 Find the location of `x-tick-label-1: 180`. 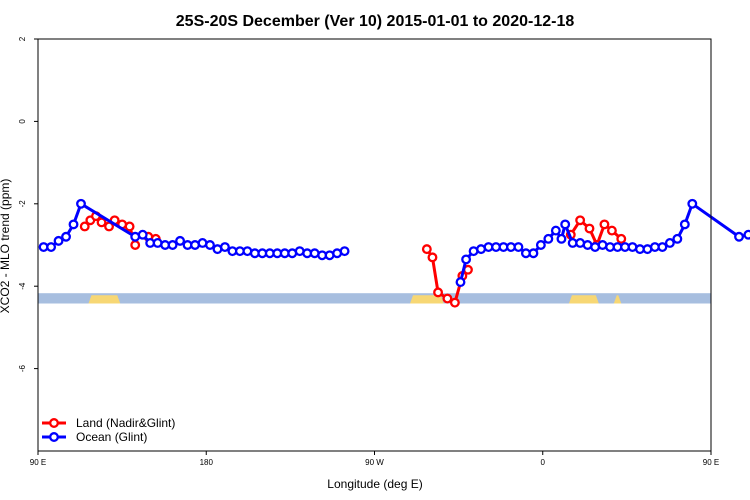

x-tick-label-1: 180 is located at coordinates (207, 462).